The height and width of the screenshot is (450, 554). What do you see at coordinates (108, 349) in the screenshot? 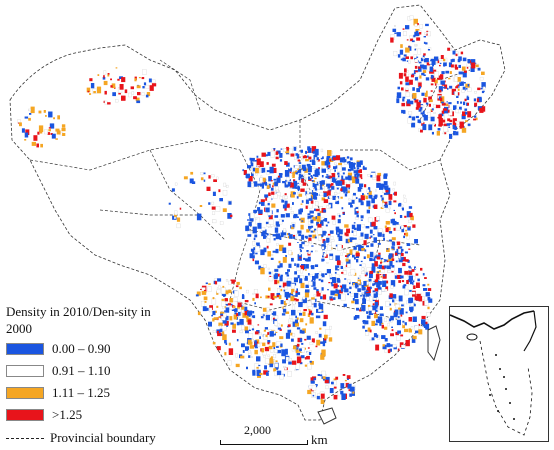
I see `legend-item-decrease: 0.00 – 0.90` at bounding box center [108, 349].